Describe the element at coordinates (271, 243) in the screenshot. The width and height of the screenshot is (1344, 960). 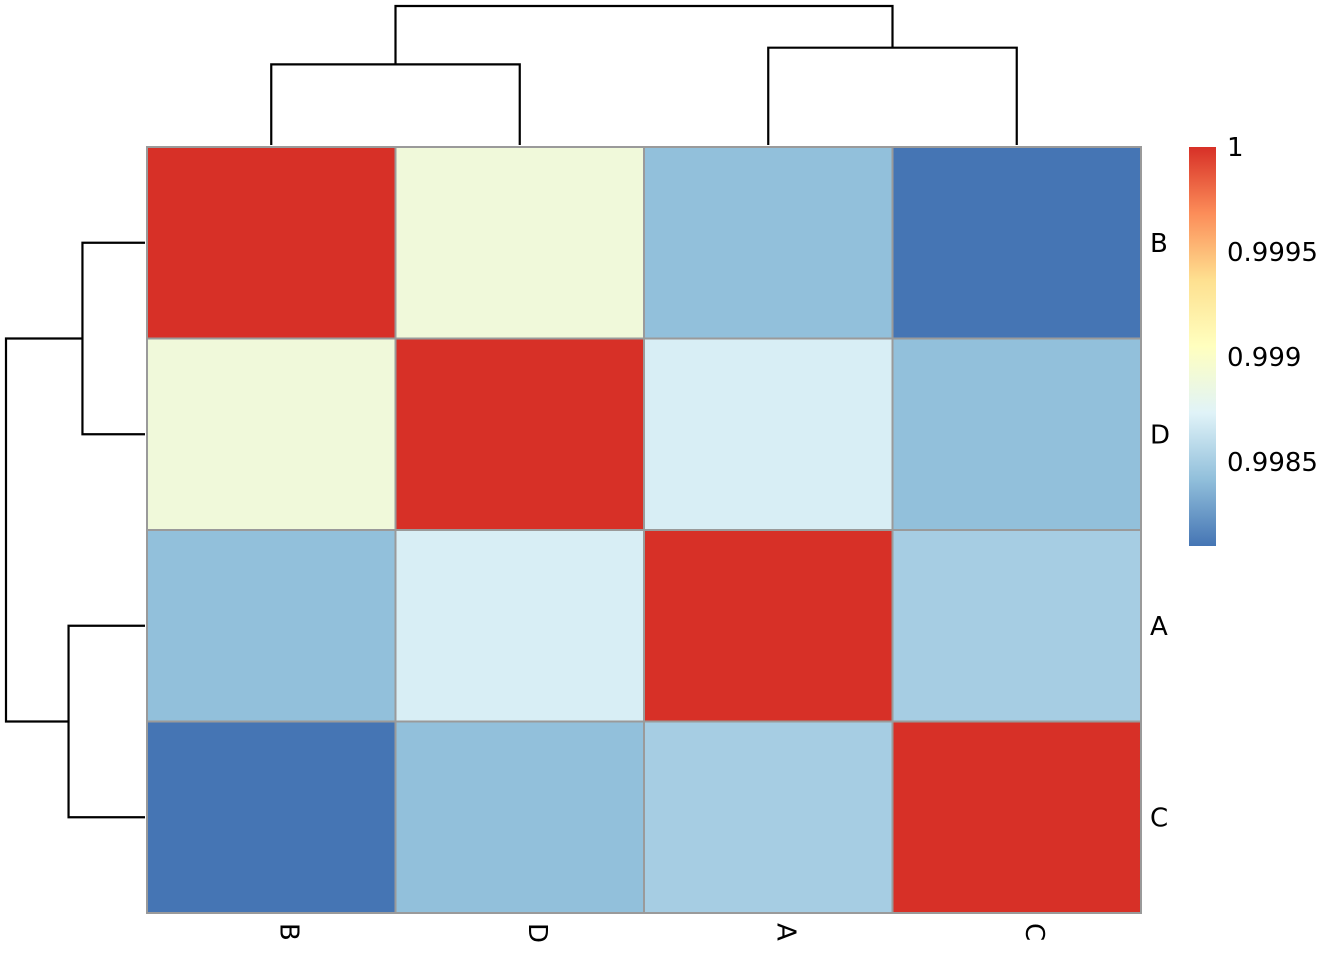
I see `heatmap-cell-B-B` at that location.